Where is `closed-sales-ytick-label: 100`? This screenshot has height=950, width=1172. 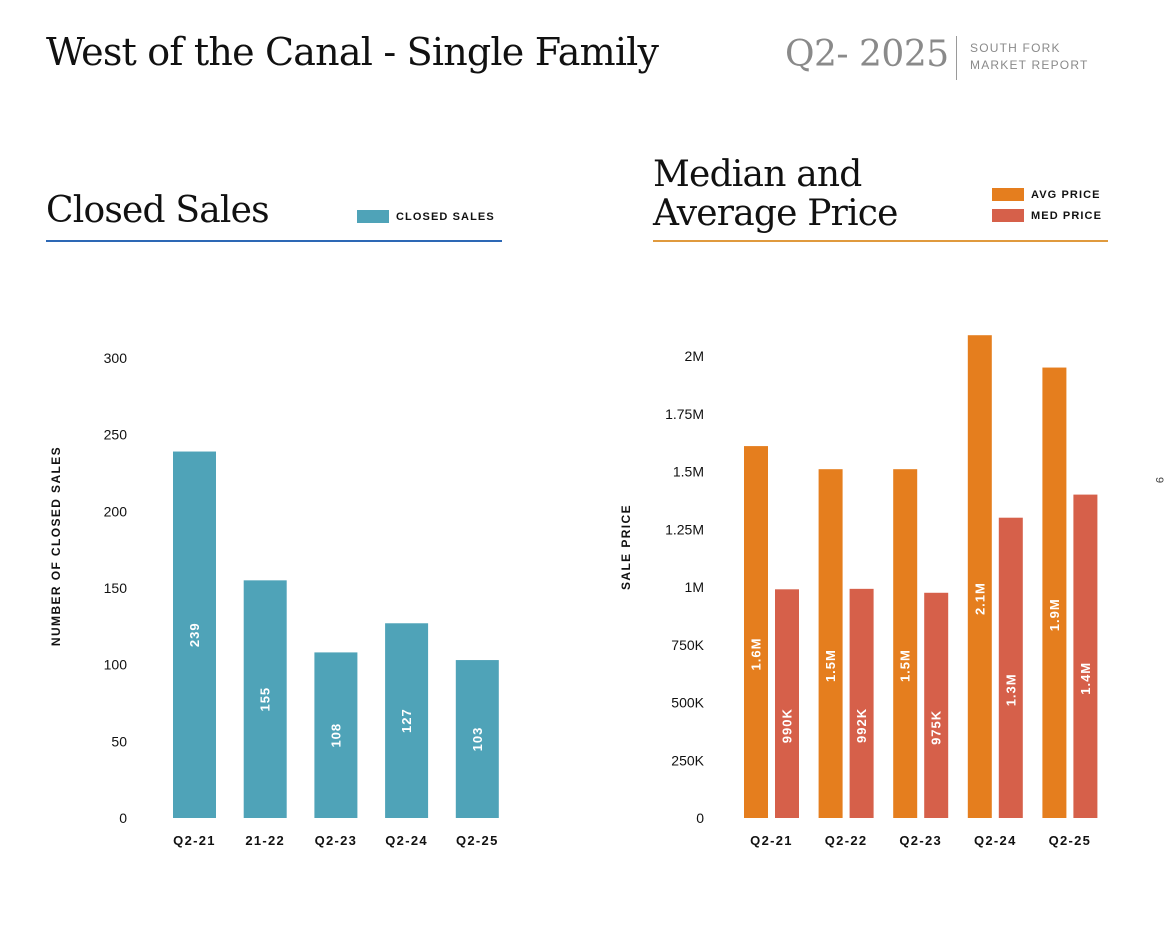
closed-sales-ytick-label: 100 is located at coordinates (116, 665).